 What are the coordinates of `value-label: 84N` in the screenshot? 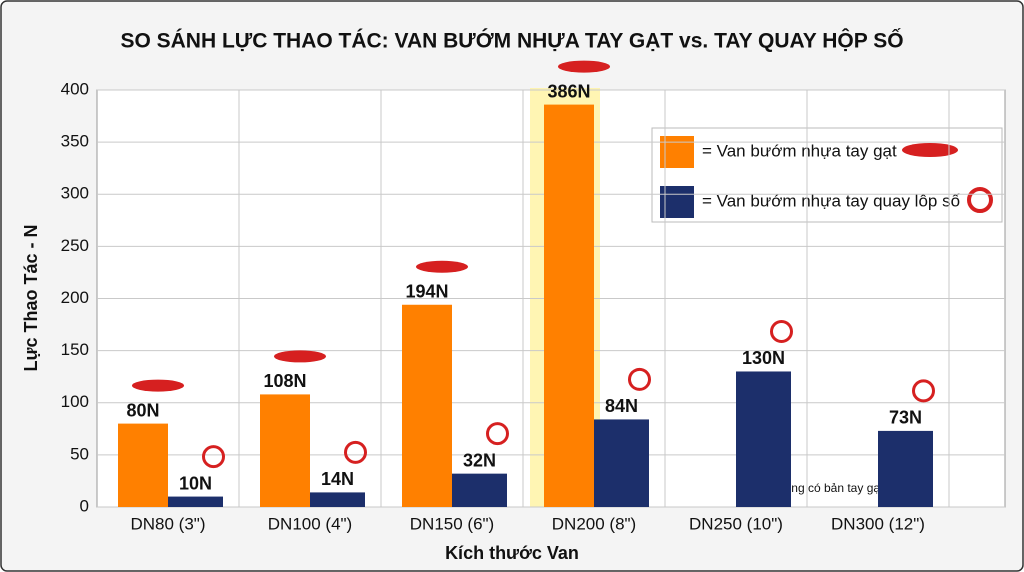 It's located at (621, 406).